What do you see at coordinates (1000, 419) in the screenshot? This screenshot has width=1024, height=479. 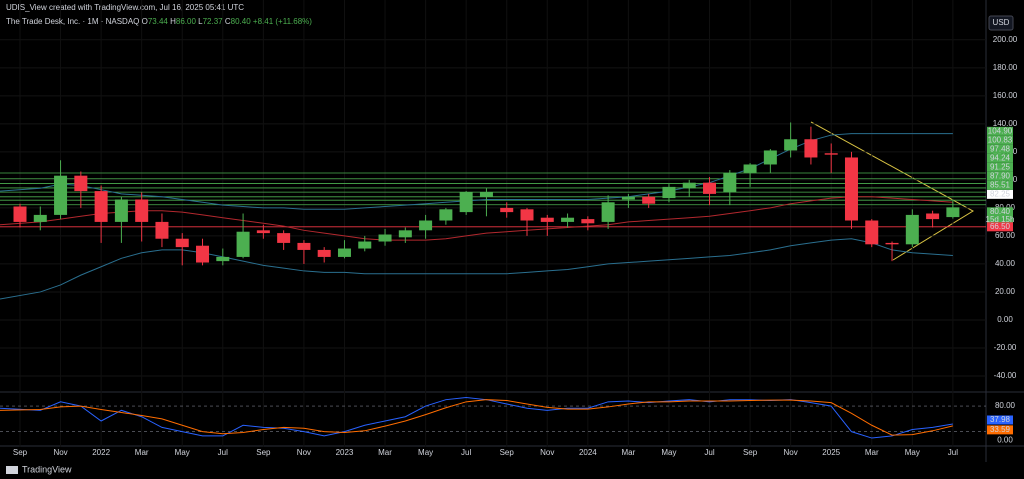 I see `oscillator-label: 37.98` at bounding box center [1000, 419].